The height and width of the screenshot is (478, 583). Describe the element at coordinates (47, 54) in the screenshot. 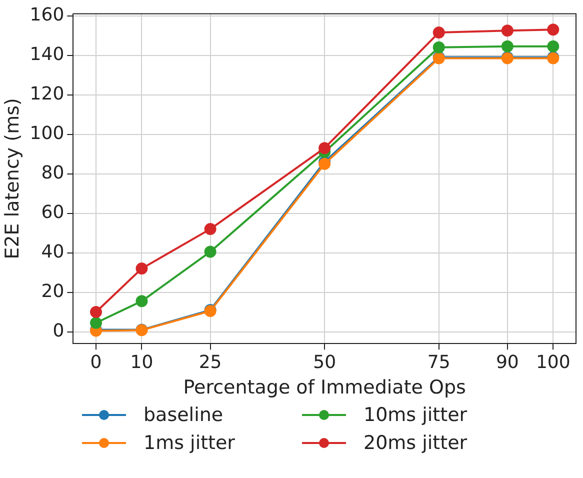

I see `y-tick-label: 140` at that location.